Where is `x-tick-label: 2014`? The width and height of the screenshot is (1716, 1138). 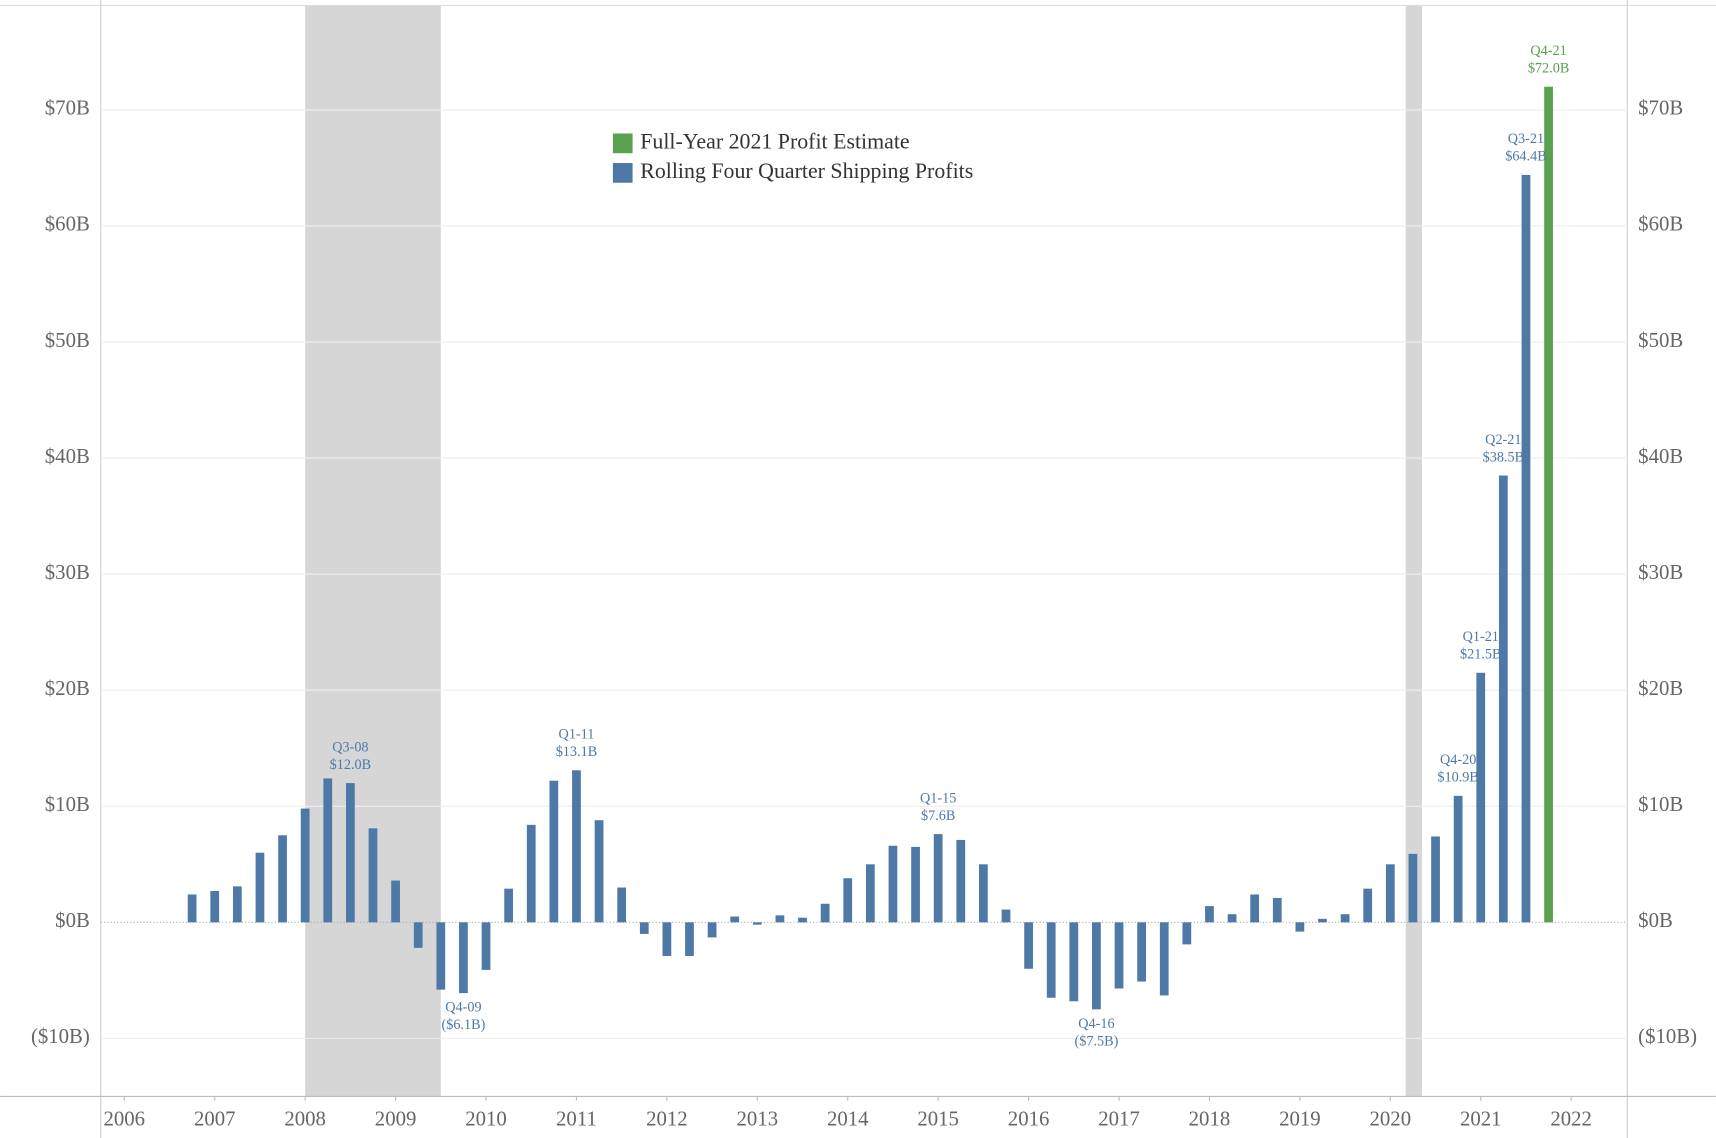 x-tick-label: 2014 is located at coordinates (848, 1118).